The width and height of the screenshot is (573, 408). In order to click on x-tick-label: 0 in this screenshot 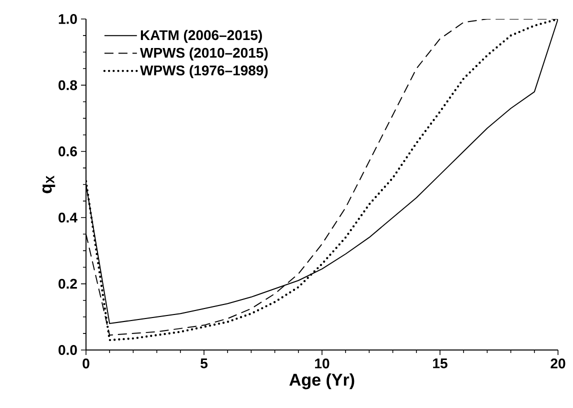, I will do `click(86, 363)`.